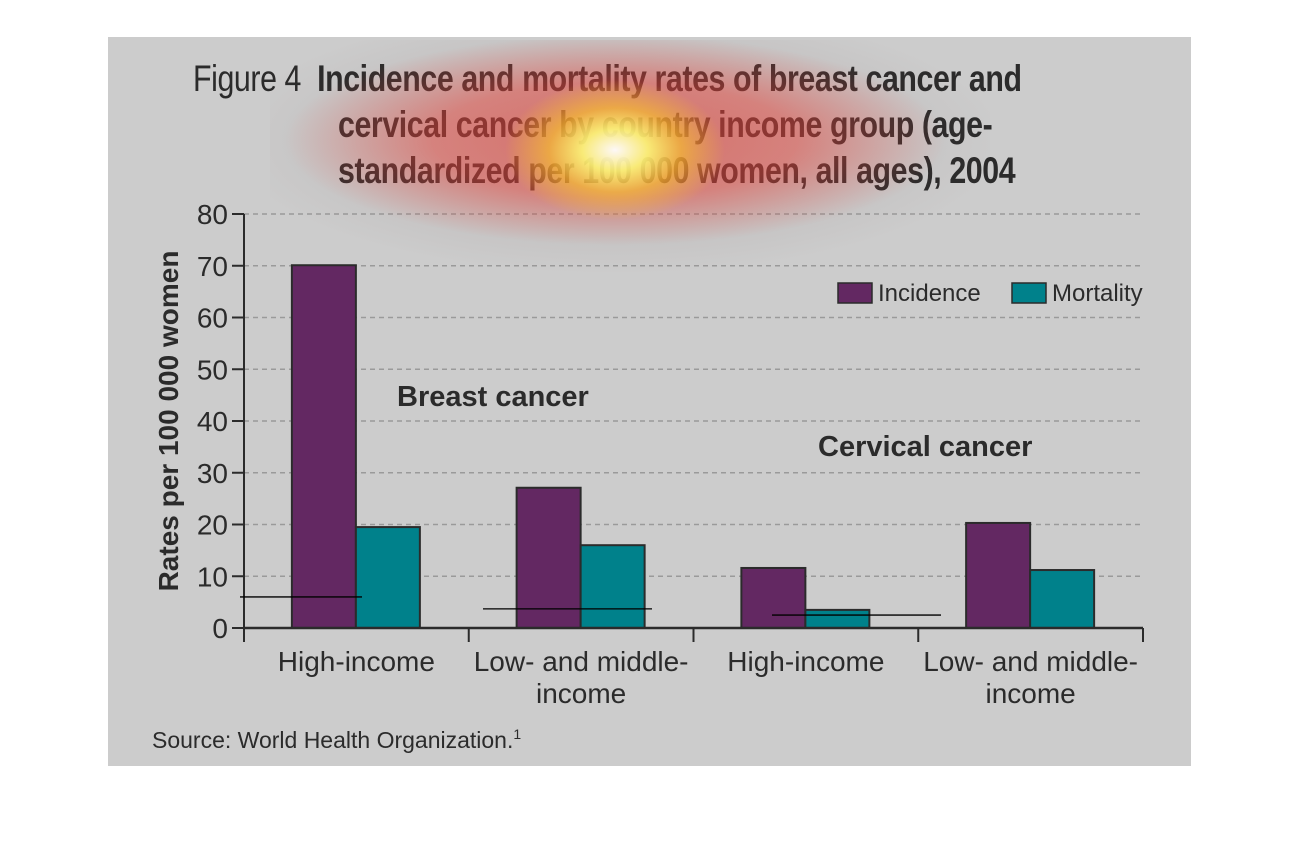  Describe the element at coordinates (168, 421) in the screenshot. I see `y-axis-label: Rates per 100 000 women` at that location.